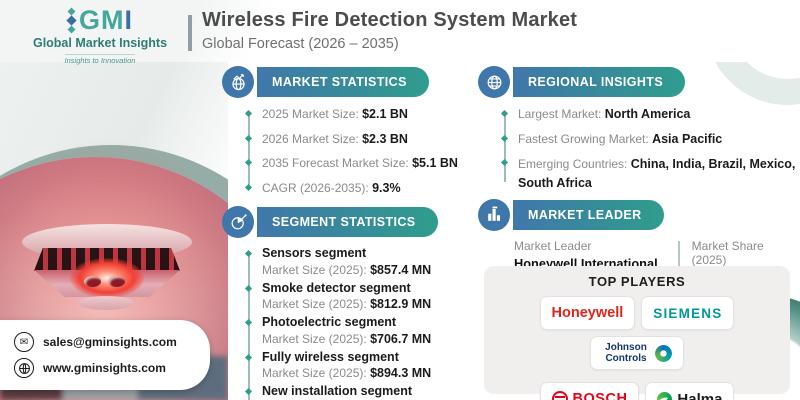 The height and width of the screenshot is (400, 800). I want to click on player-halma: Halma, so click(690, 391).